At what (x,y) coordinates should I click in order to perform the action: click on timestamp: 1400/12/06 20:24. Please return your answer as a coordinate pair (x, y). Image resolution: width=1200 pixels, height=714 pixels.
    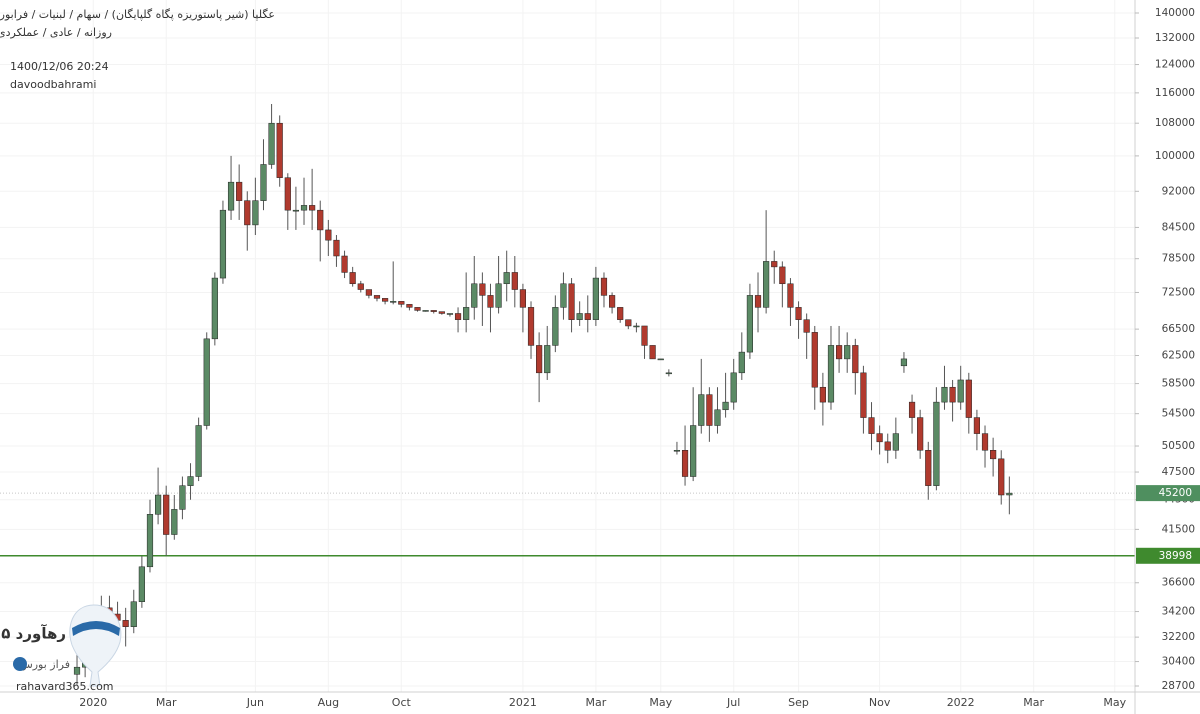
    Looking at the image, I should click on (59, 66).